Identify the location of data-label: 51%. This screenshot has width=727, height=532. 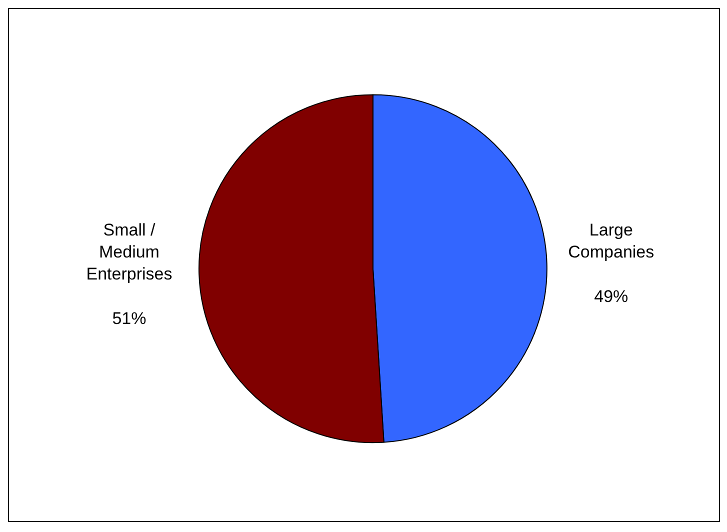
(129, 318).